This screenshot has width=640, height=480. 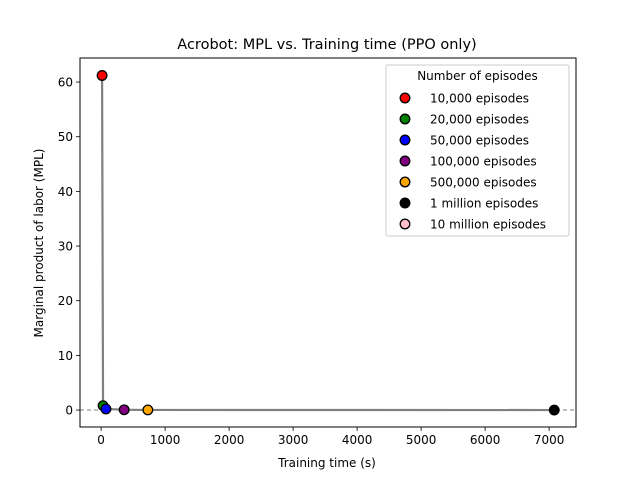 I want to click on legend-label: 1 million episodes, so click(x=484, y=204).